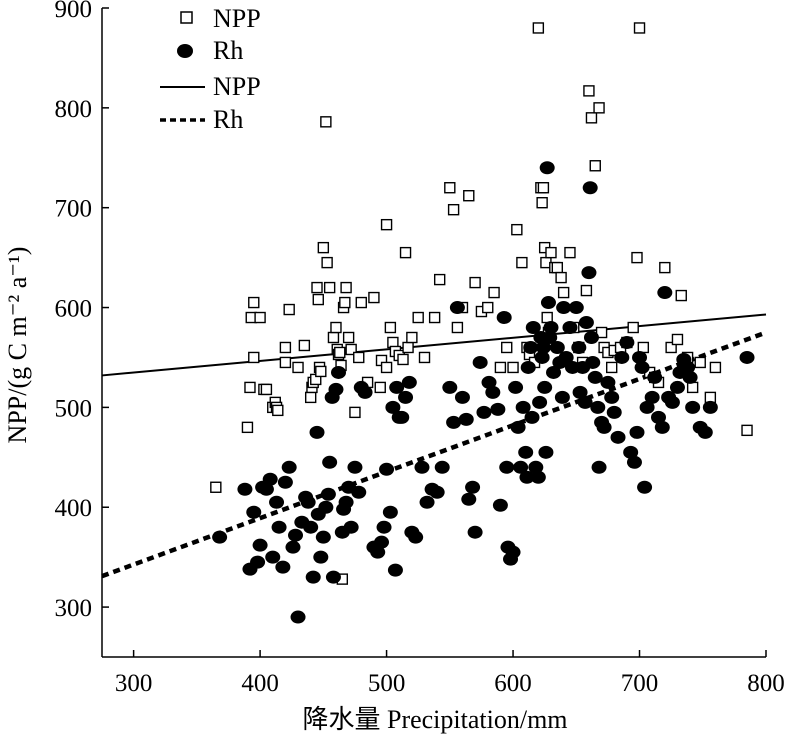 This screenshot has height=739, width=800. Describe the element at coordinates (134, 683) in the screenshot. I see `x-tick-label: 300` at that location.